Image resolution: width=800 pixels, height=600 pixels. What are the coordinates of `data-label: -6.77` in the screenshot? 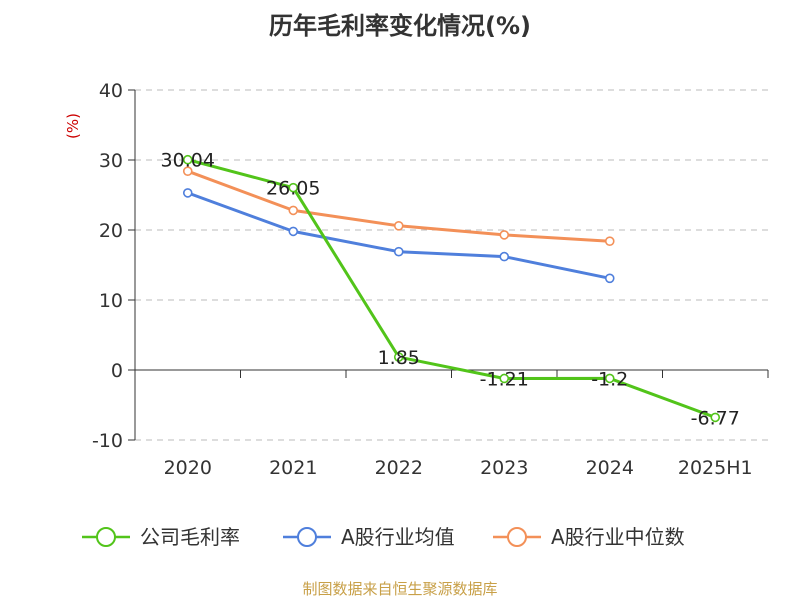 It's located at (715, 418).